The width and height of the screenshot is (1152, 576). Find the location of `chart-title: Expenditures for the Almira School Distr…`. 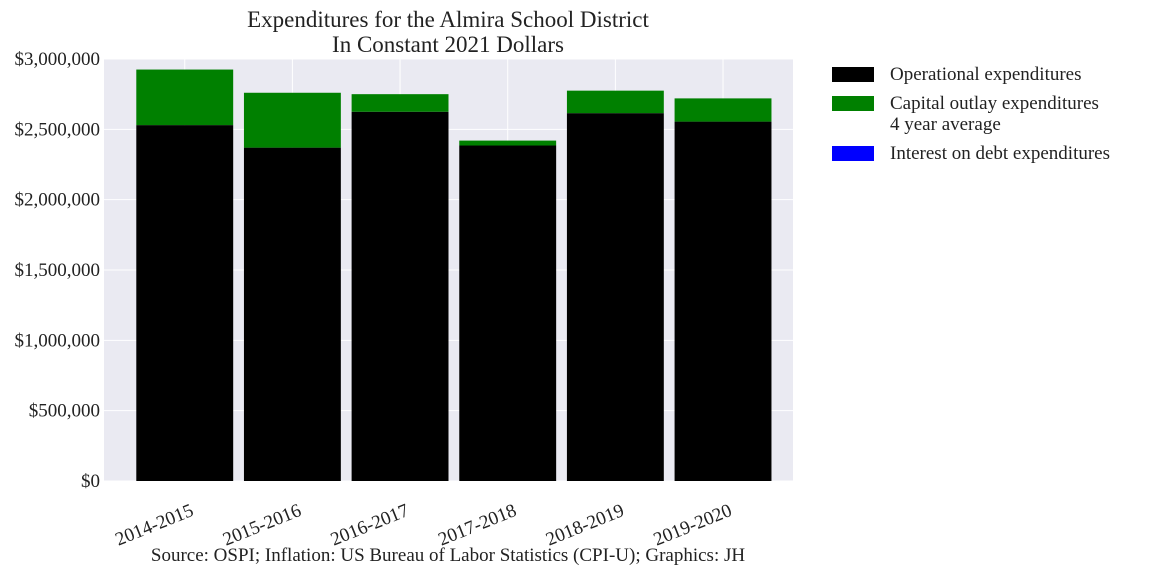

chart-title: Expenditures for the Almira School Distr… is located at coordinates (448, 32).